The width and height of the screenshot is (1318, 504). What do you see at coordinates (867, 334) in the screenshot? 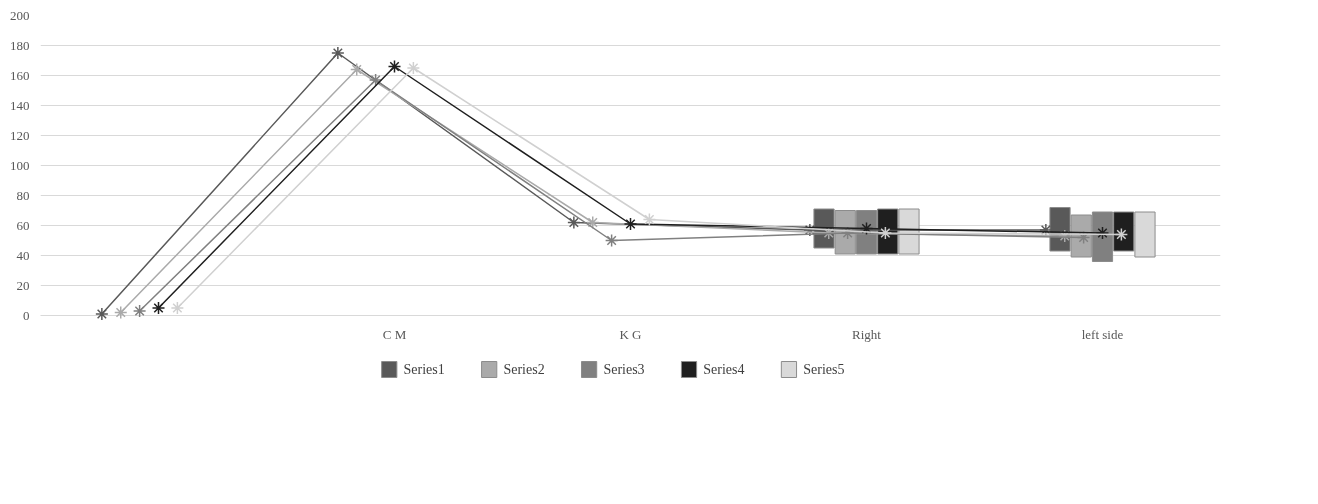
I see `x-tick-label: Right` at bounding box center [867, 334].